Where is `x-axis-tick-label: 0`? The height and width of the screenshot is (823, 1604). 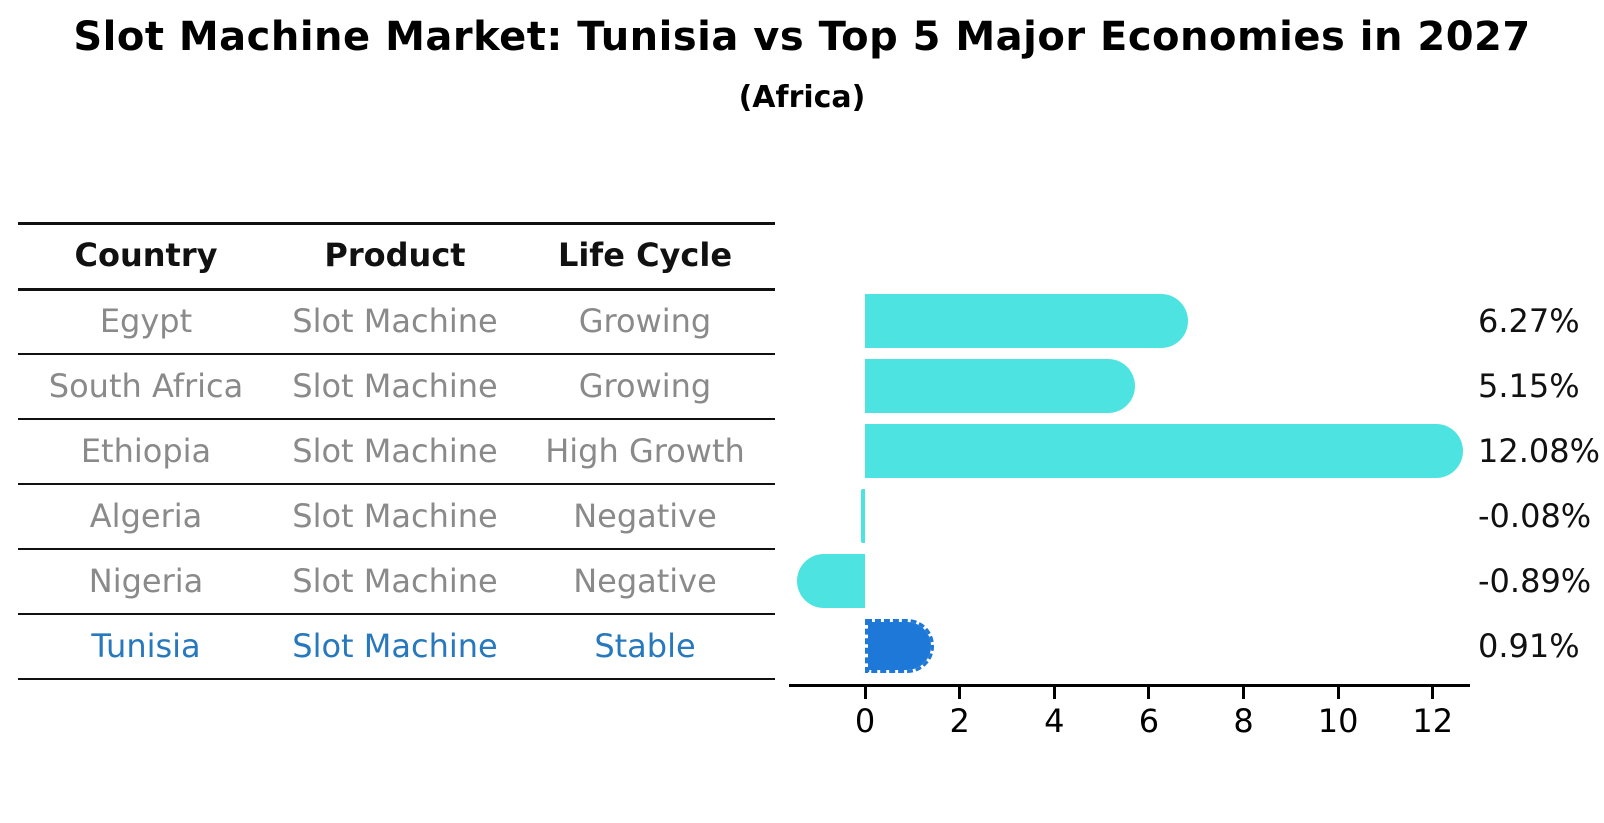
x-axis-tick-label: 0 is located at coordinates (865, 721).